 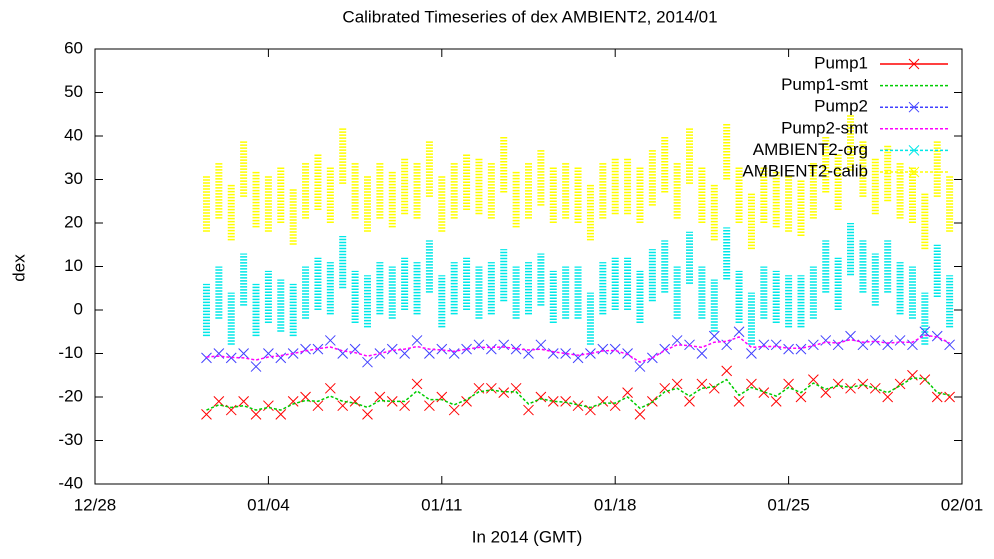 What do you see at coordinates (70, 439) in the screenshot?
I see `y-tick-label: -30` at bounding box center [70, 439].